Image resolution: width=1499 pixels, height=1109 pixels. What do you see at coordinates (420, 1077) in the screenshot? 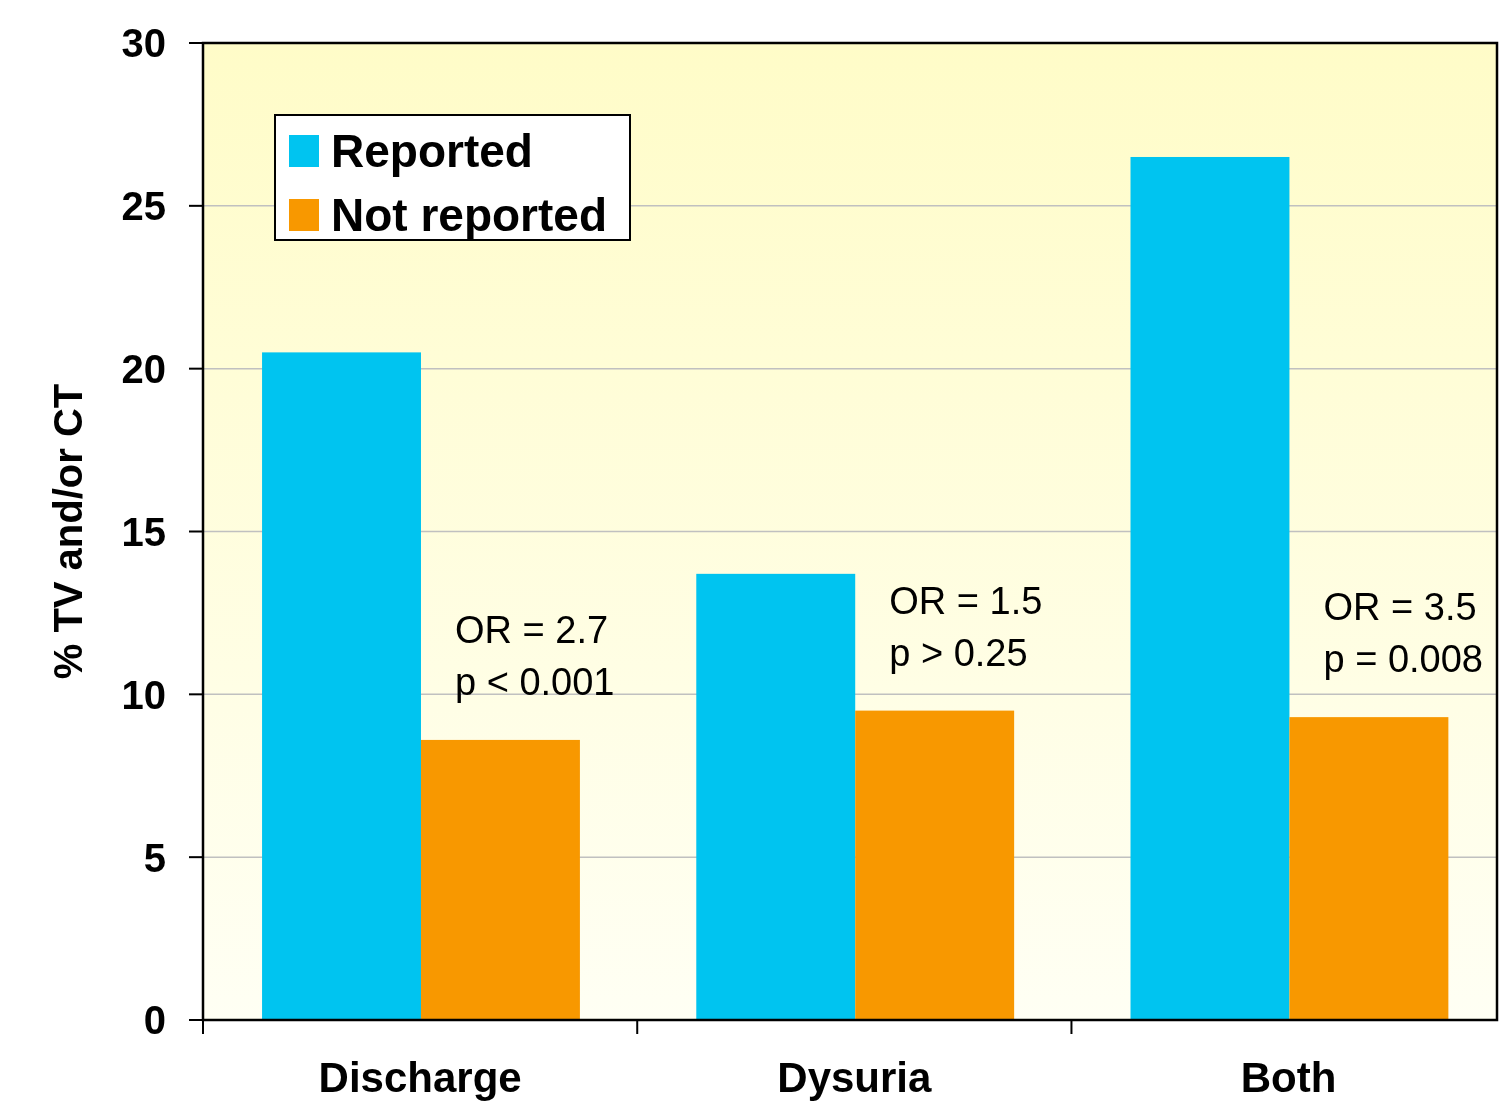
I see `x-tick-label: Discharge` at bounding box center [420, 1077].